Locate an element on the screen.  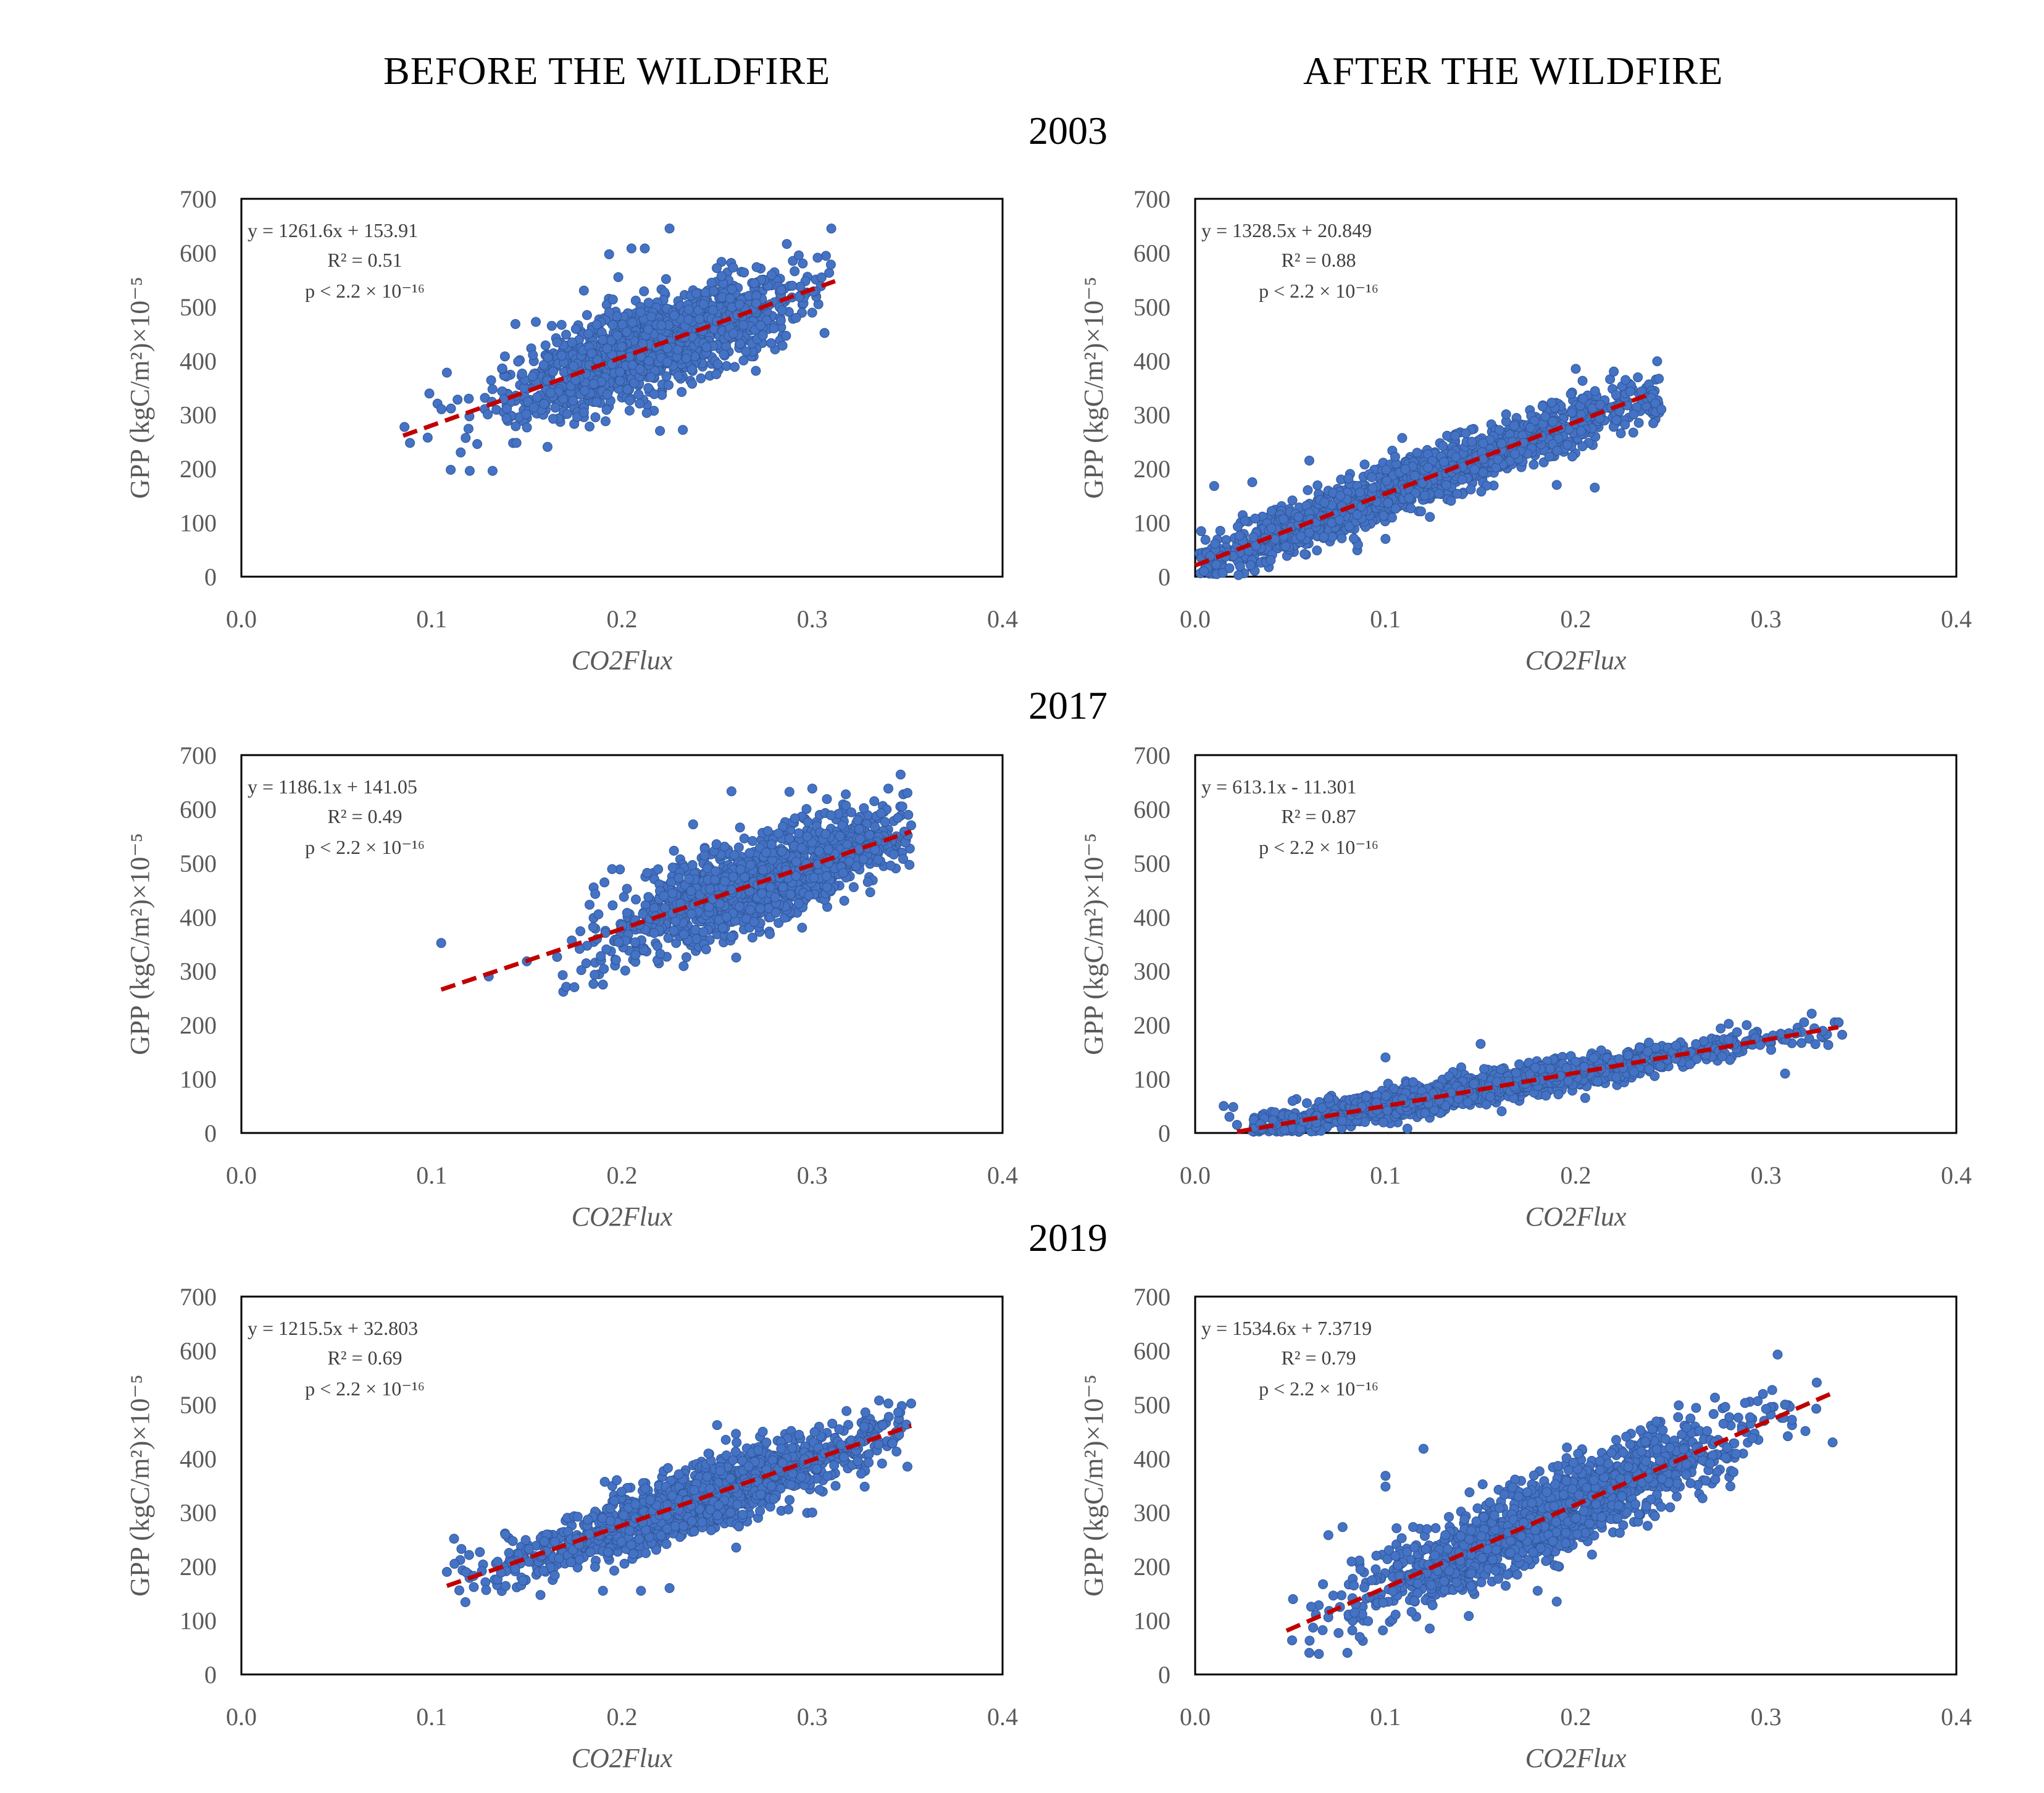
x-tick-label: 0.1 is located at coordinates (1385, 619).